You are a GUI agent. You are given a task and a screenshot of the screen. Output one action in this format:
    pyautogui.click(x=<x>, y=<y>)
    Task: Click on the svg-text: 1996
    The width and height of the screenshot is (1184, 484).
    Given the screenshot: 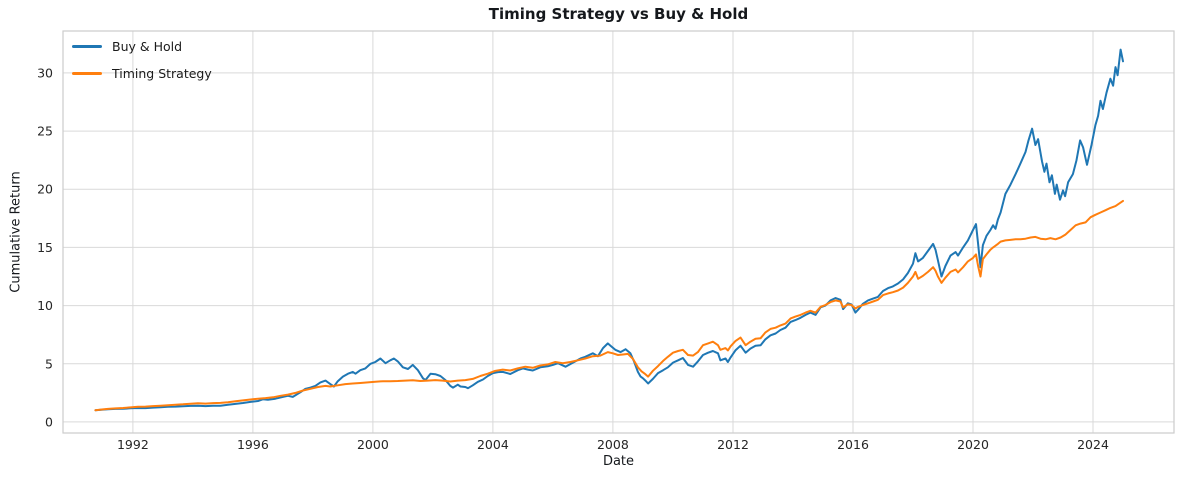 What is the action you would take?
    pyautogui.click(x=253, y=444)
    